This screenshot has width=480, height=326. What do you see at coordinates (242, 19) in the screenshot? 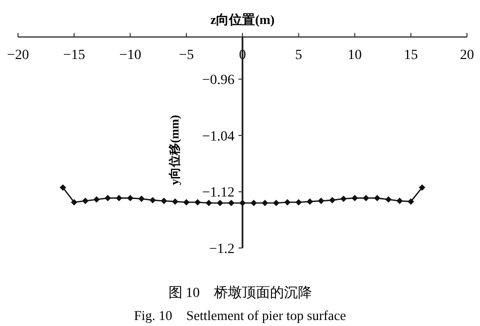
I see `x-axis-title: z向位置(m)` at bounding box center [242, 19].